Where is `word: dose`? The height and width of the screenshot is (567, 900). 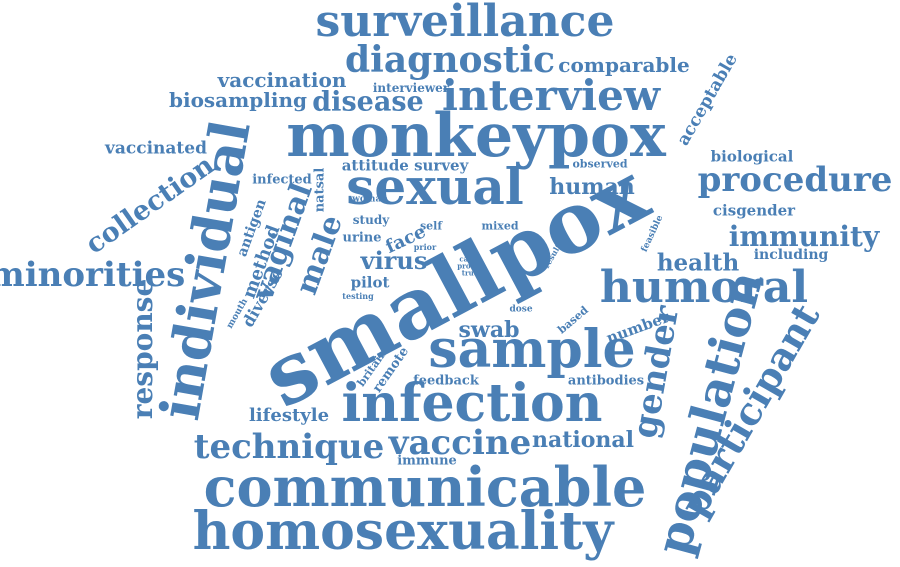
word: dose is located at coordinates (521, 309).